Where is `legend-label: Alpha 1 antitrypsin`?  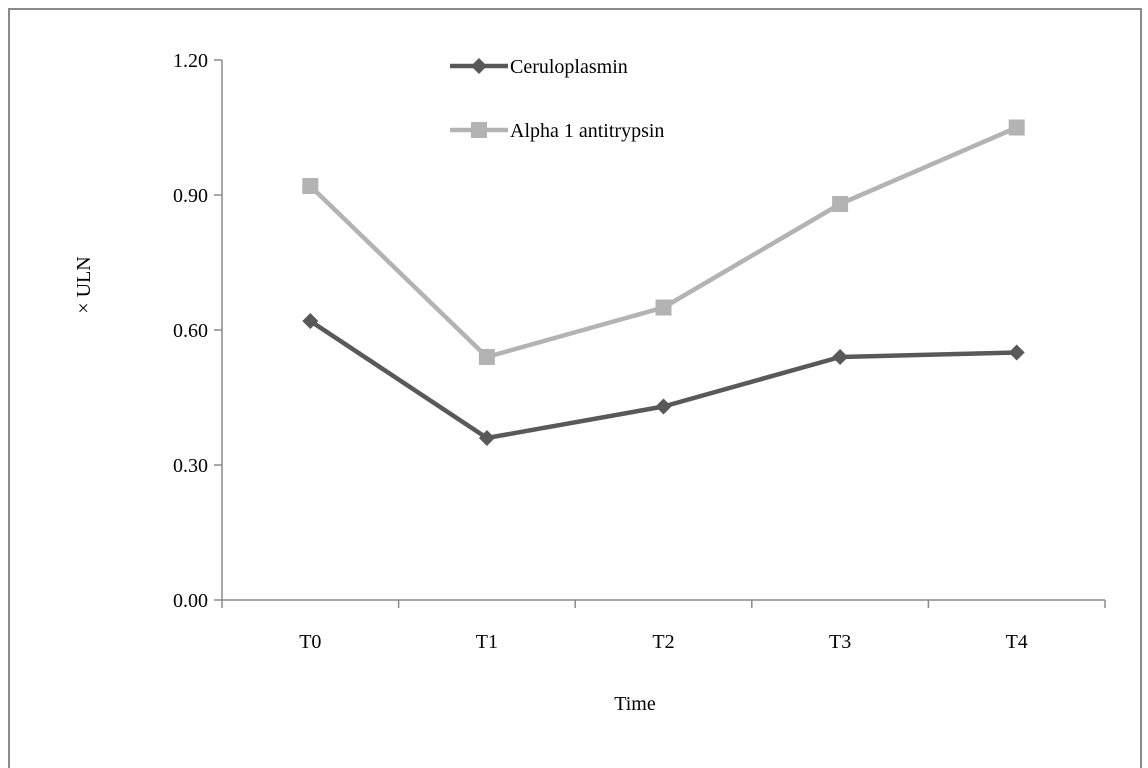 legend-label: Alpha 1 antitrypsin is located at coordinates (587, 131).